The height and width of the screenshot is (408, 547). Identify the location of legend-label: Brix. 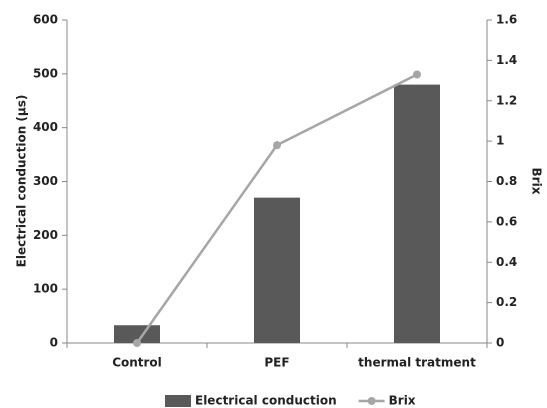
(402, 401).